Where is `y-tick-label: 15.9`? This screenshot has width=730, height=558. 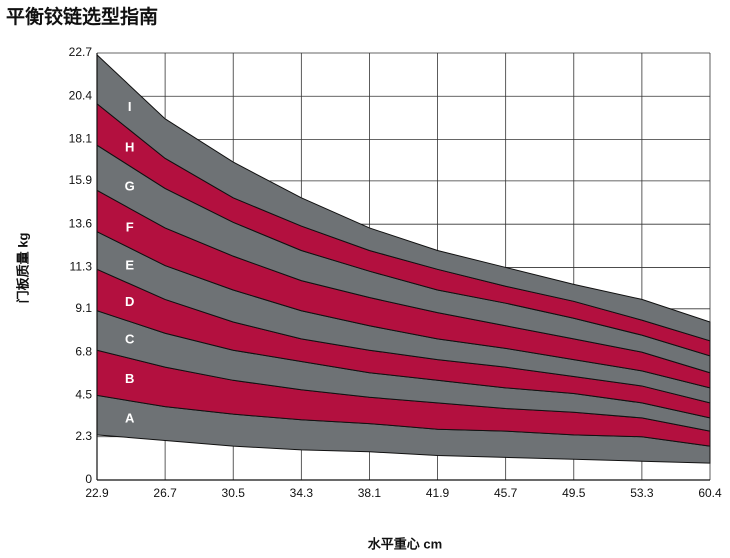 y-tick-label: 15.9 is located at coordinates (81, 180).